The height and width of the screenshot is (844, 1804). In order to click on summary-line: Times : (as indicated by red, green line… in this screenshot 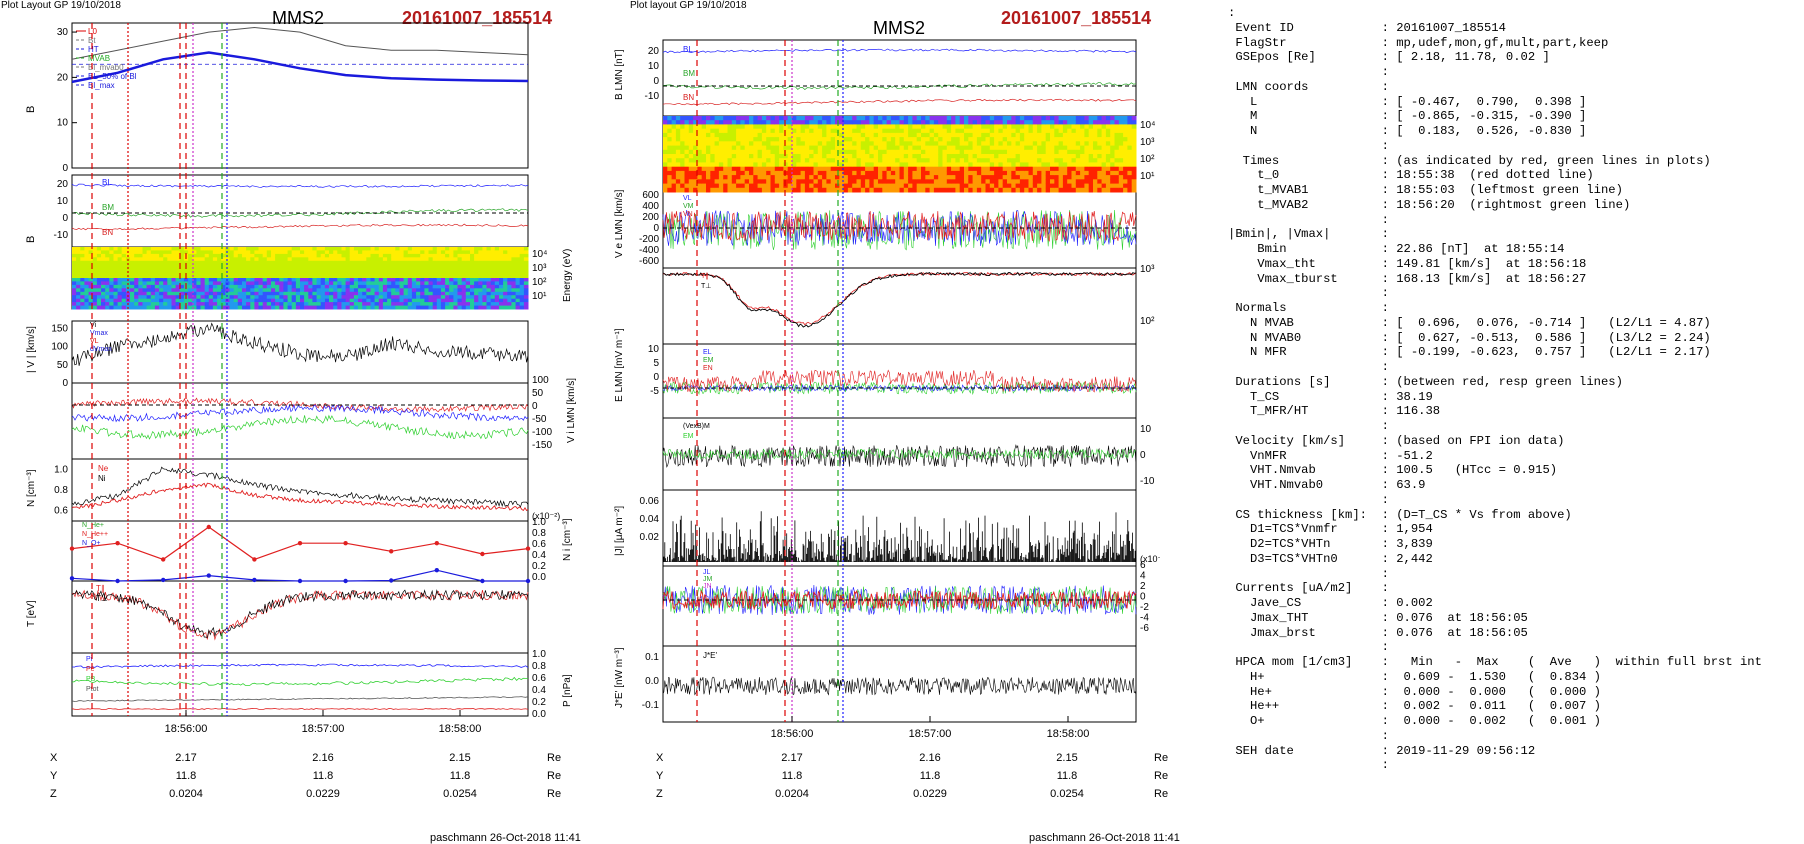, I will do `click(1469, 160)`.